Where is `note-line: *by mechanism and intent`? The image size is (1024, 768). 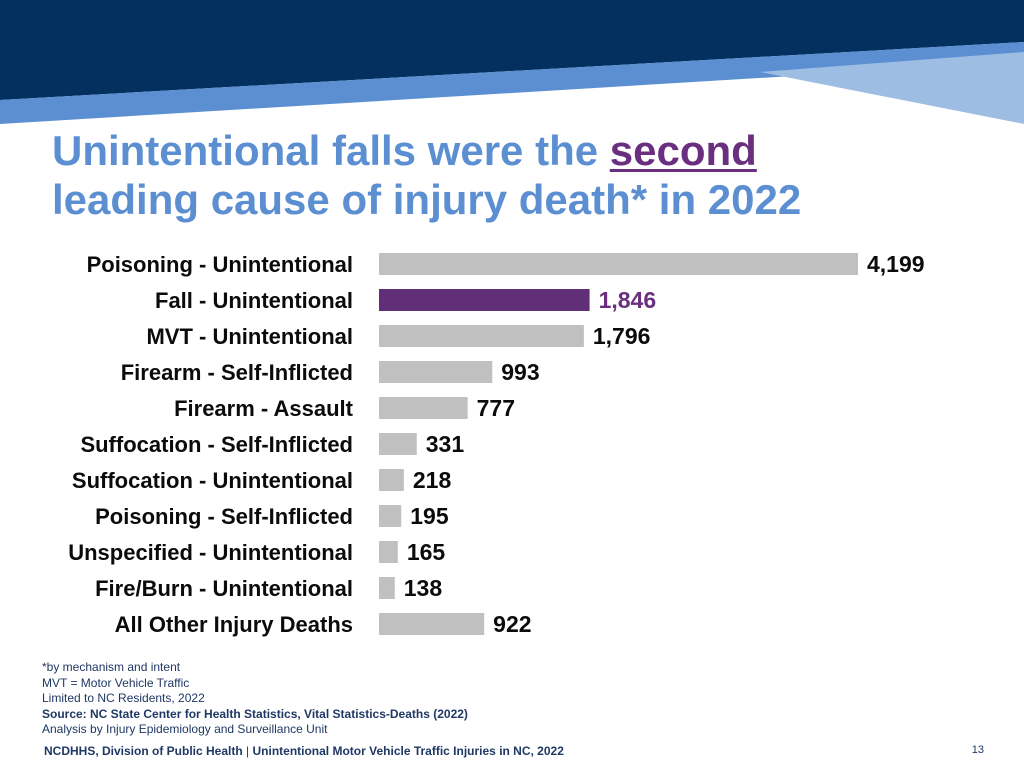
note-line: *by mechanism and intent is located at coordinates (111, 667).